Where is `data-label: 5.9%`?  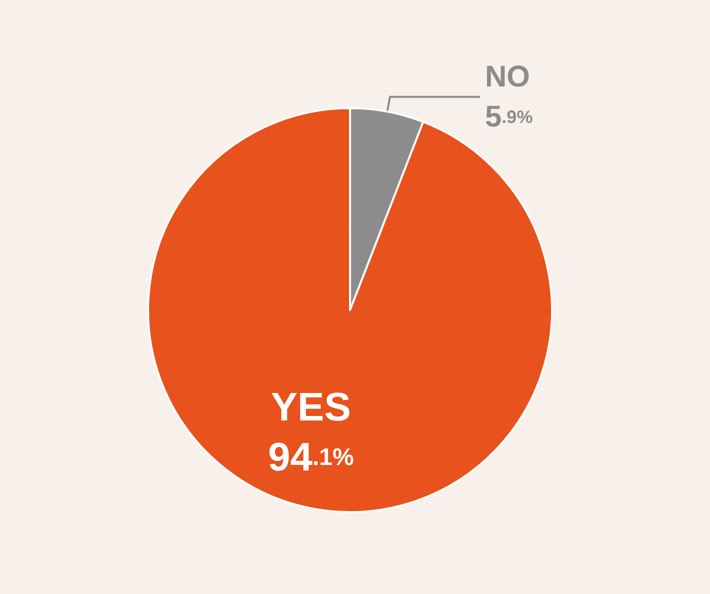
data-label: 5.9% is located at coordinates (509, 117).